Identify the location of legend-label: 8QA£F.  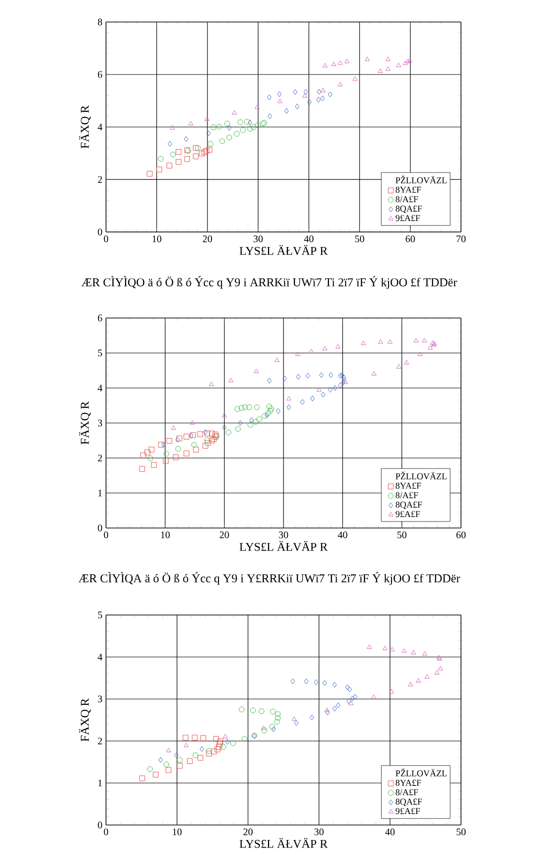
(409, 210).